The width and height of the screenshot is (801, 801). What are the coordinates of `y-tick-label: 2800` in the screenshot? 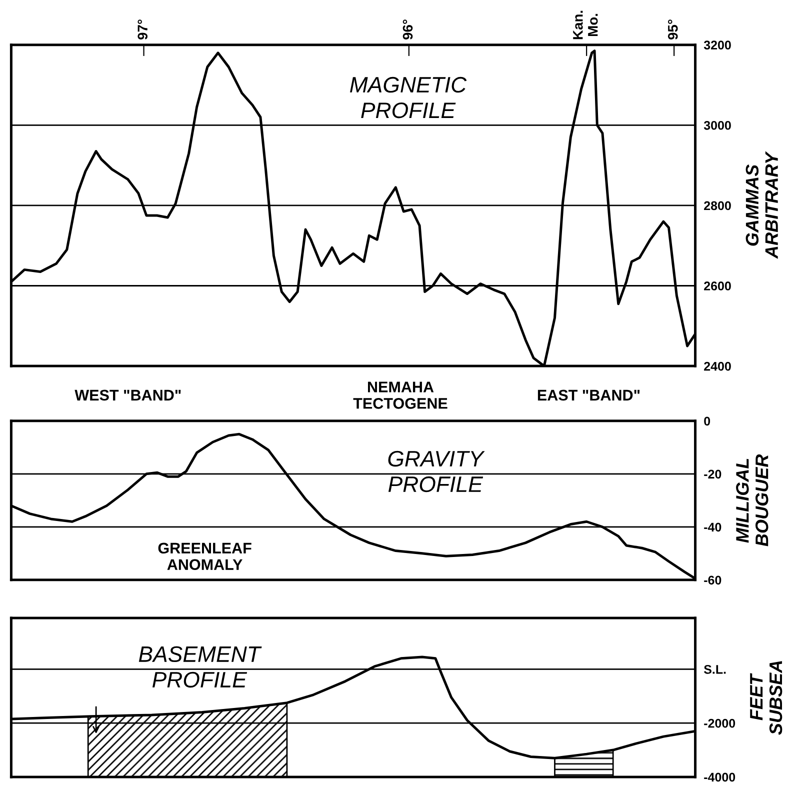 It's located at (717, 205).